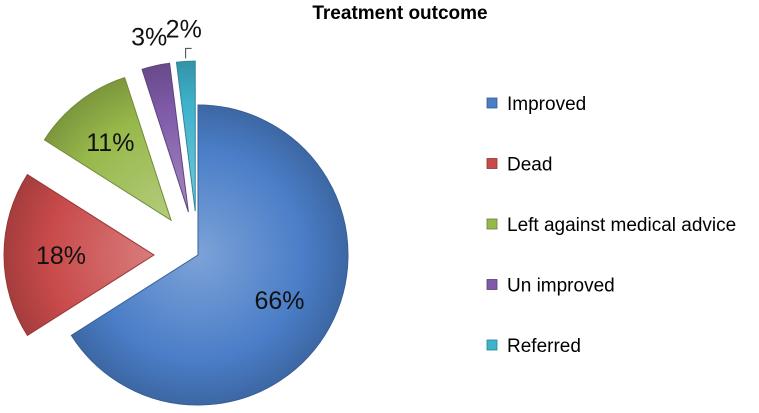  I want to click on slice-value-label: 2%, so click(184, 29).